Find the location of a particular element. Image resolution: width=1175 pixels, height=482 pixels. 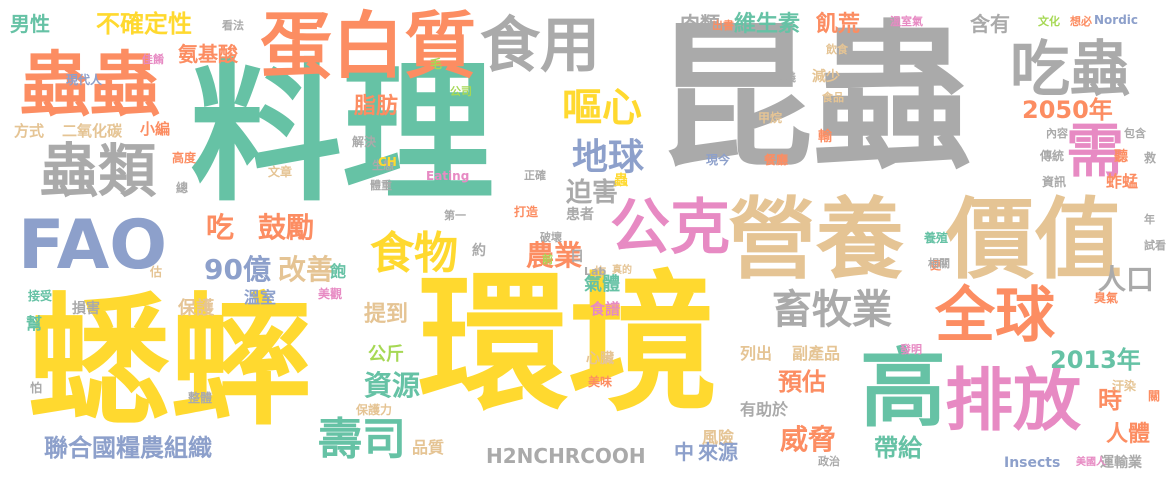

word: 美國人 is located at coordinates (1091, 462).